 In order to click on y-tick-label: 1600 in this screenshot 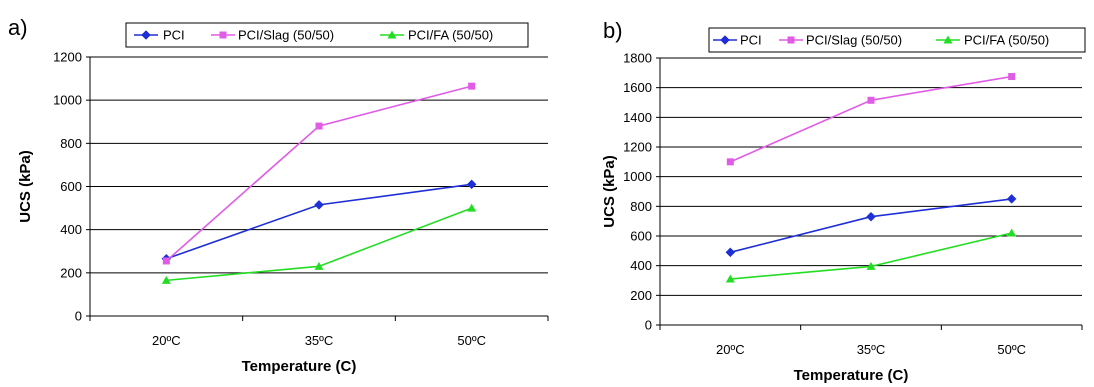, I will do `click(637, 87)`.